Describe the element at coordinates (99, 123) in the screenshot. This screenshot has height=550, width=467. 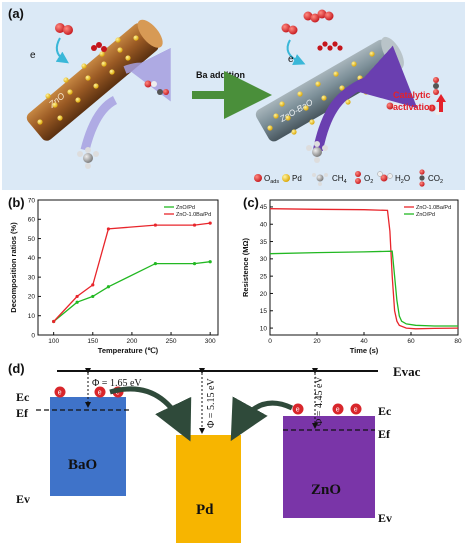
I see `methane-arrow-left` at that location.